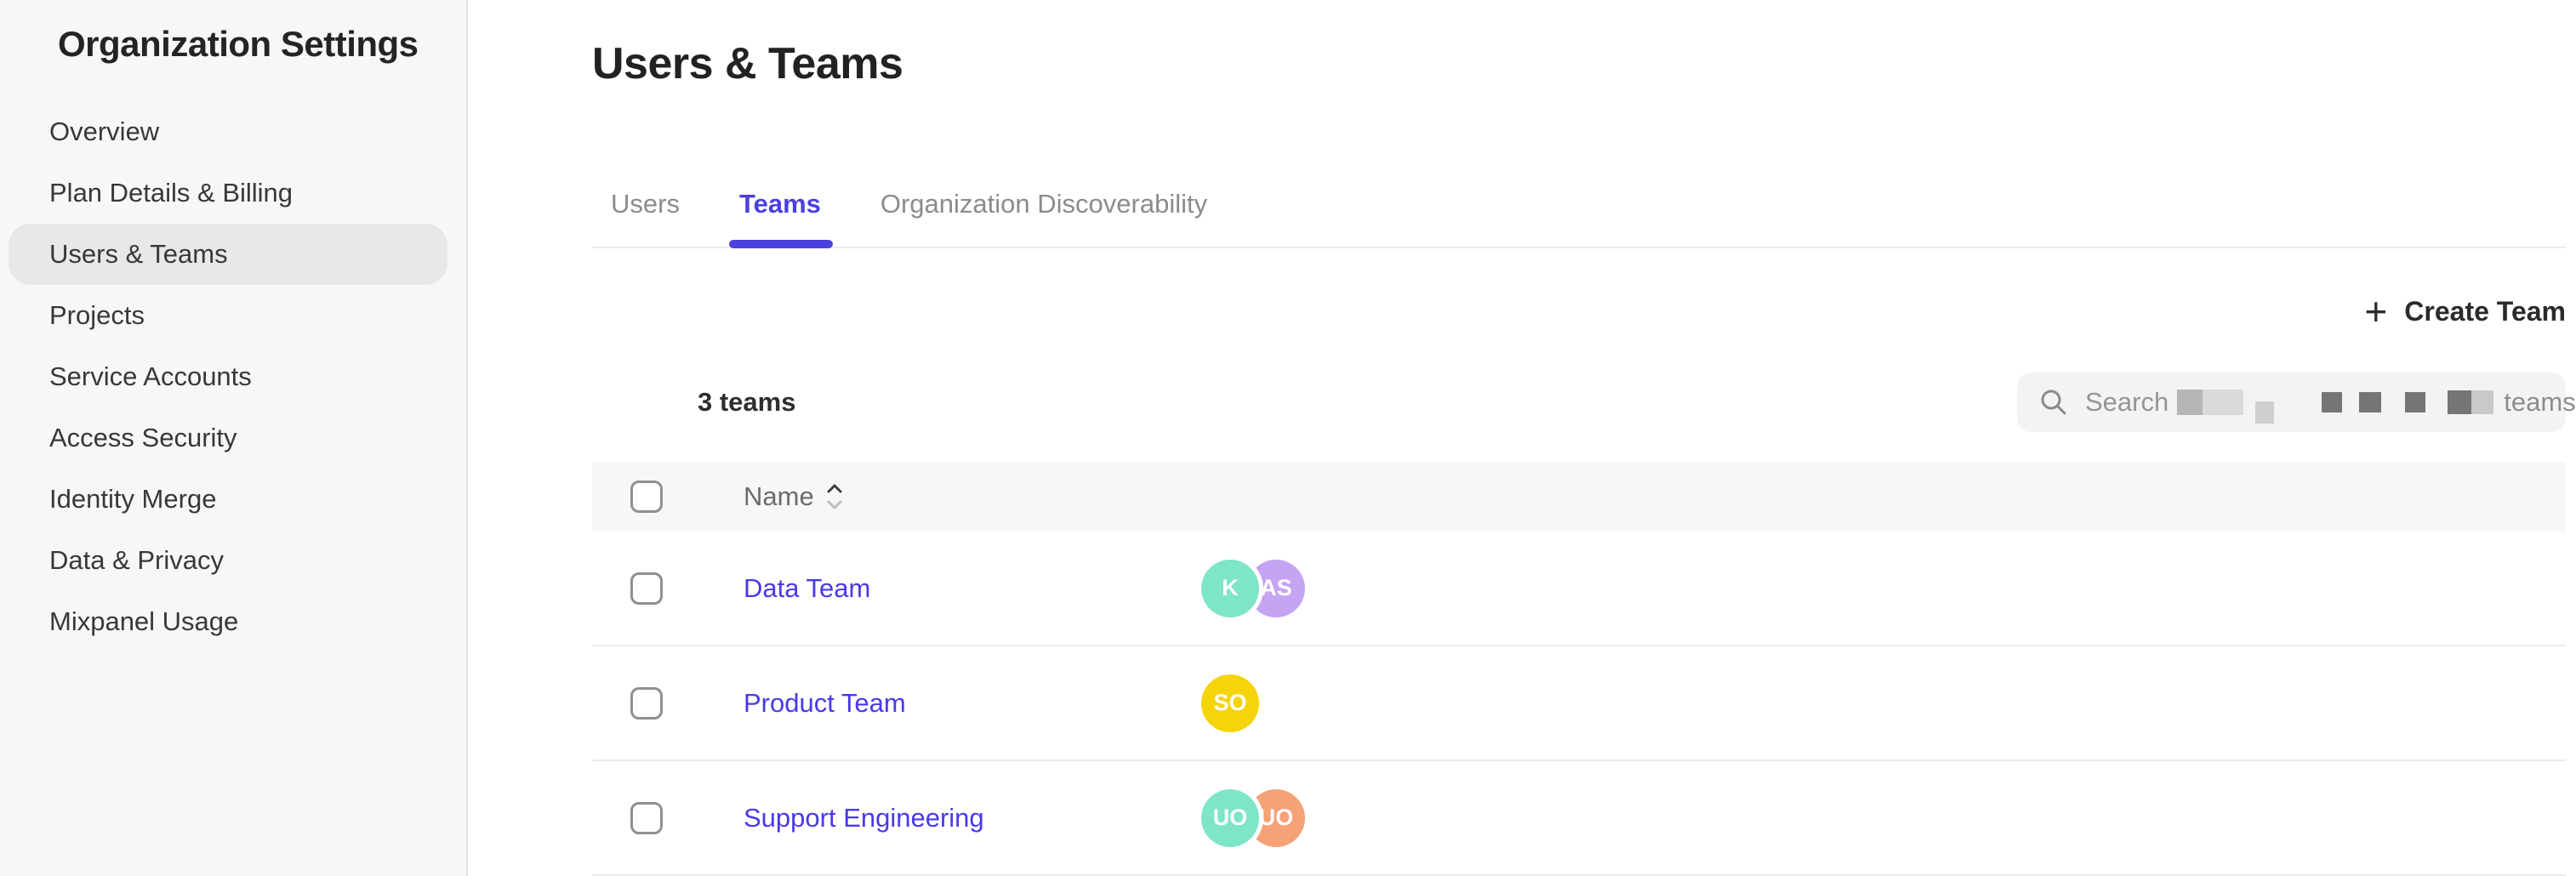 This screenshot has height=876, width=2576. Describe the element at coordinates (1579, 818) in the screenshot. I see `table-row: Support Engineering UO UO` at that location.